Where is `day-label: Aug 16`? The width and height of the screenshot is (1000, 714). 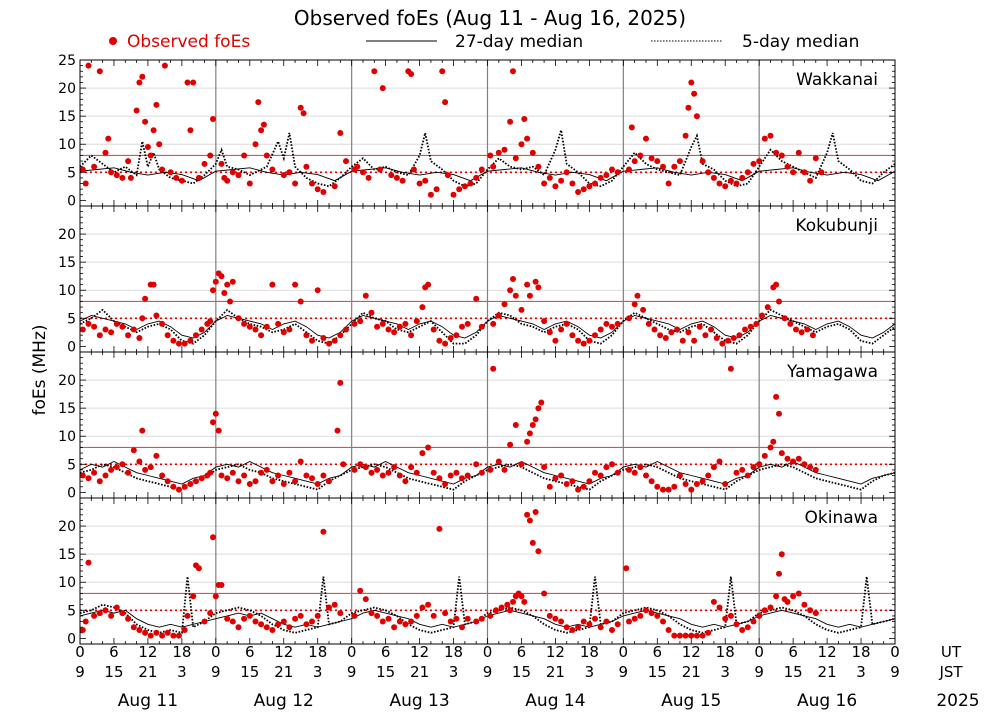 day-label: Aug 16 is located at coordinates (827, 701).